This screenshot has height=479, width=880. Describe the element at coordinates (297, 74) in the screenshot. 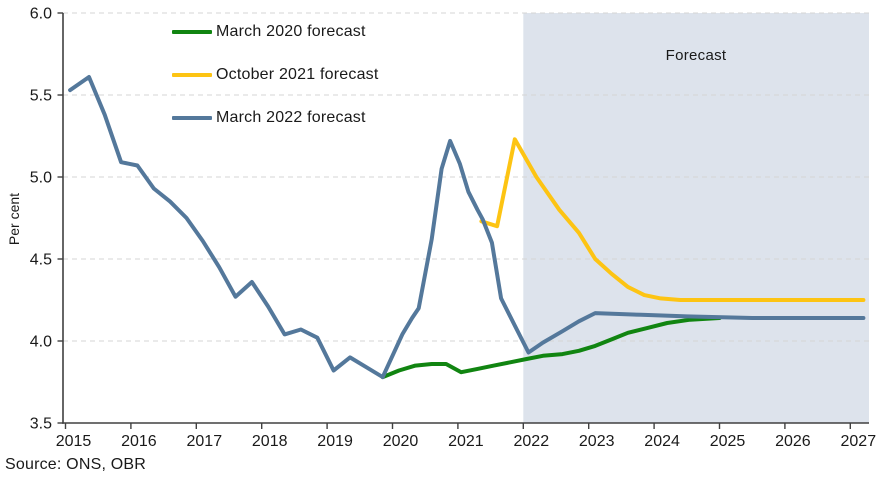

I see `legend-label: October 2021 forecast` at that location.